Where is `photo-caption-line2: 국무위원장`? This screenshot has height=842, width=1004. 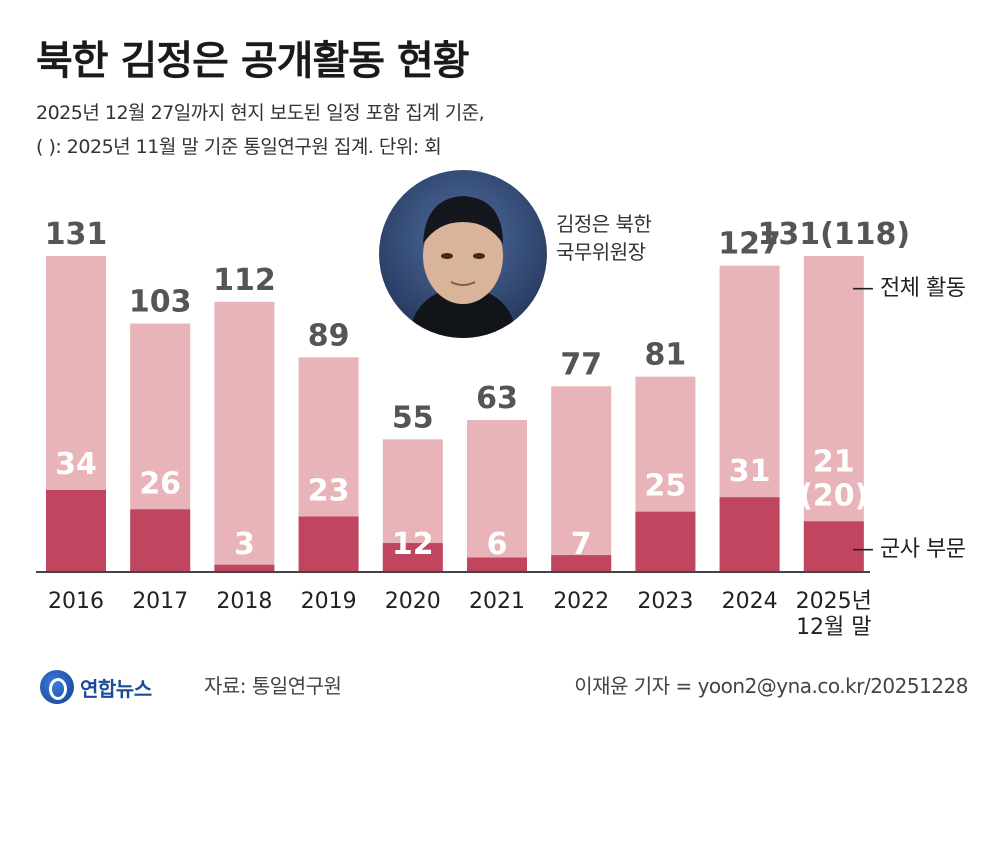
photo-caption-line2: 국무위원장 is located at coordinates (601, 252).